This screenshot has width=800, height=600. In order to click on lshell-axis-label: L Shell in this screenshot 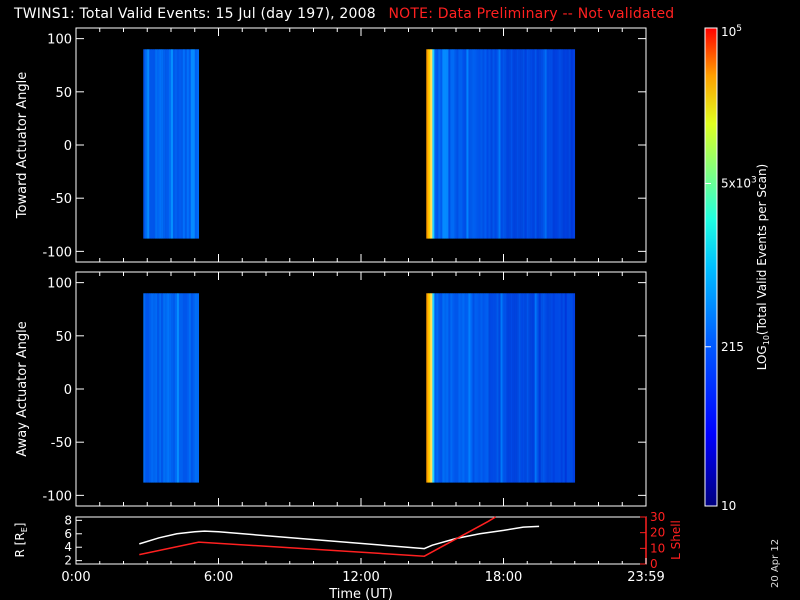, I will do `click(676, 540)`.